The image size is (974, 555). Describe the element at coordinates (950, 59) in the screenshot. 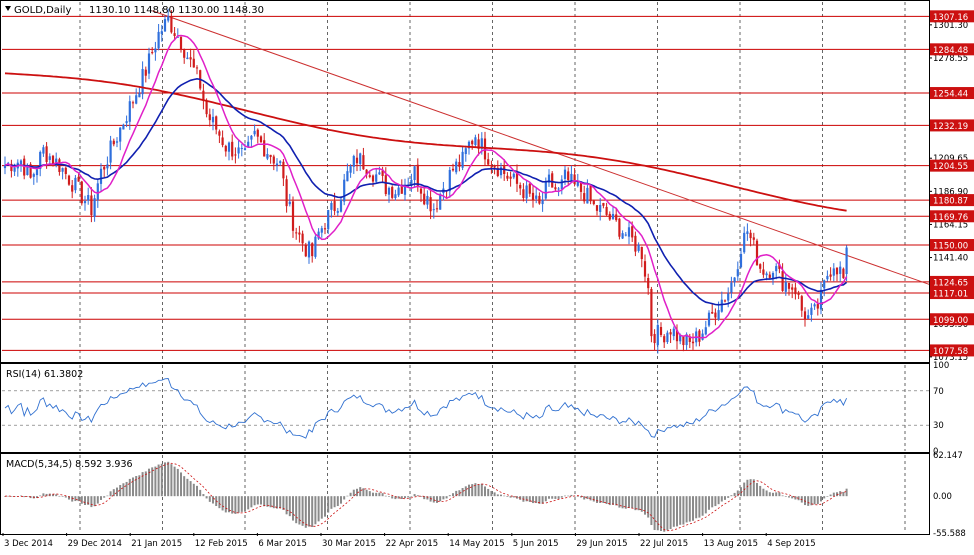

I see `price-tick-label: 1278.55` at that location.